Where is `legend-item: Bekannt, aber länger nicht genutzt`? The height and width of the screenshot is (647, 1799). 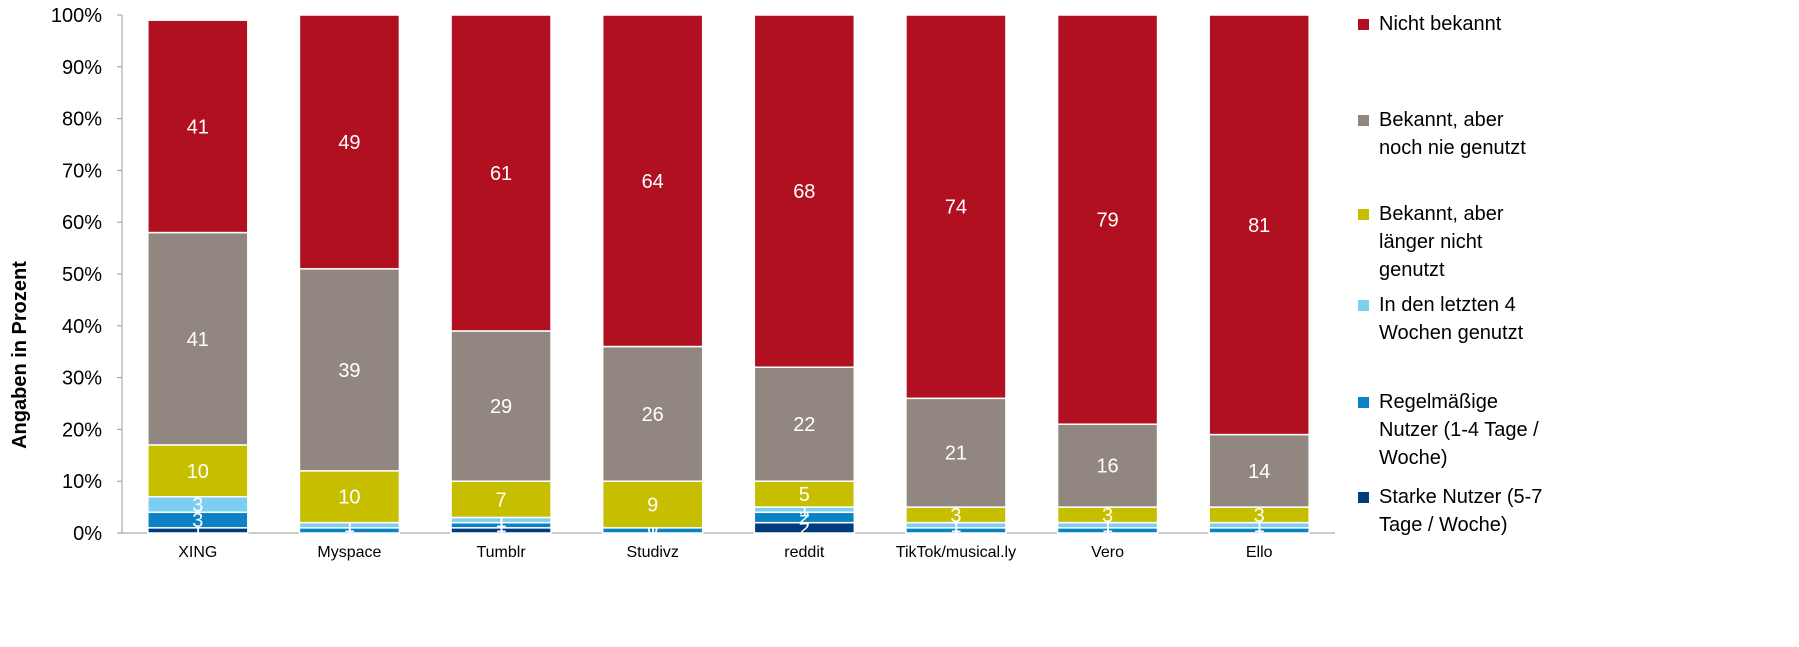
legend-item: Bekannt, aber länger nicht genutzt is located at coordinates (1452, 242).